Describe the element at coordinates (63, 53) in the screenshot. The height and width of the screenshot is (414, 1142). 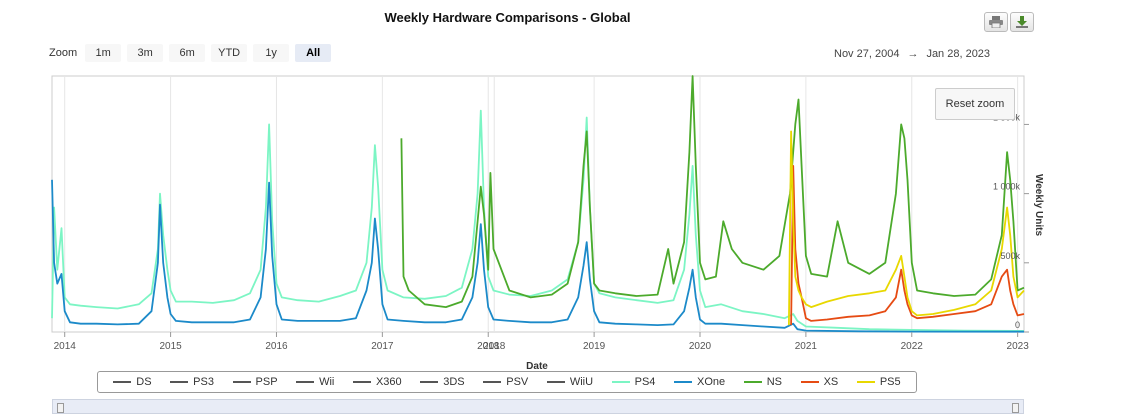
I see `zoom-label: Zoom` at that location.